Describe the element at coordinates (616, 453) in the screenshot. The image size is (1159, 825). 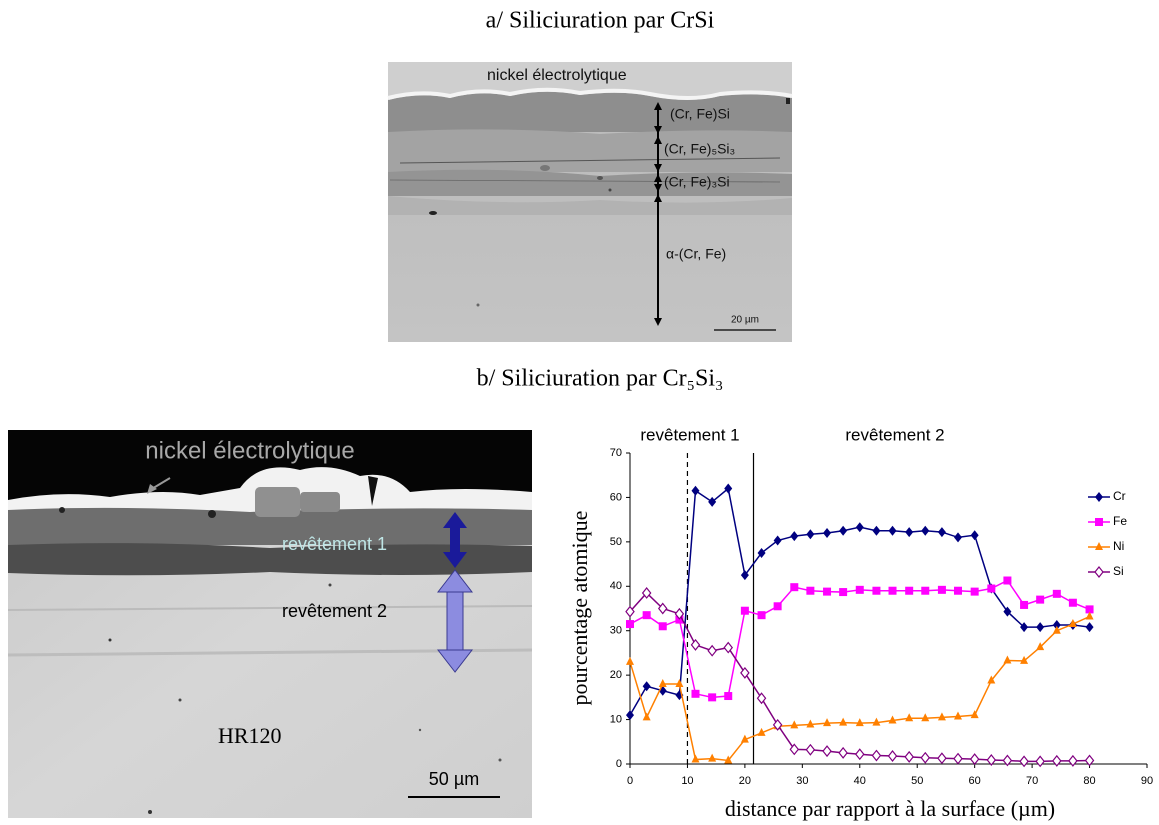
I see `y-tick-label: 70` at that location.